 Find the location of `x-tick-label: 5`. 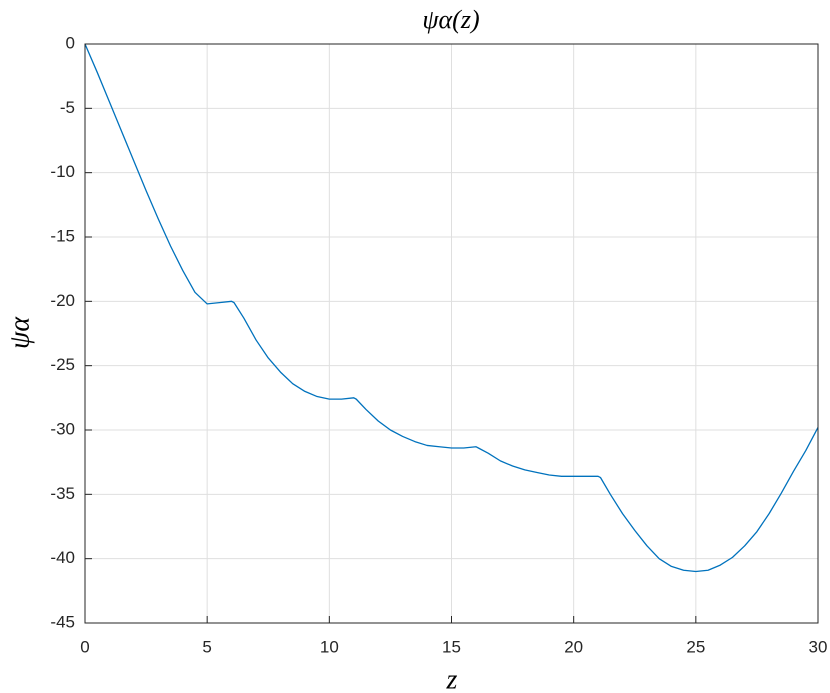

x-tick-label: 5 is located at coordinates (206, 646).